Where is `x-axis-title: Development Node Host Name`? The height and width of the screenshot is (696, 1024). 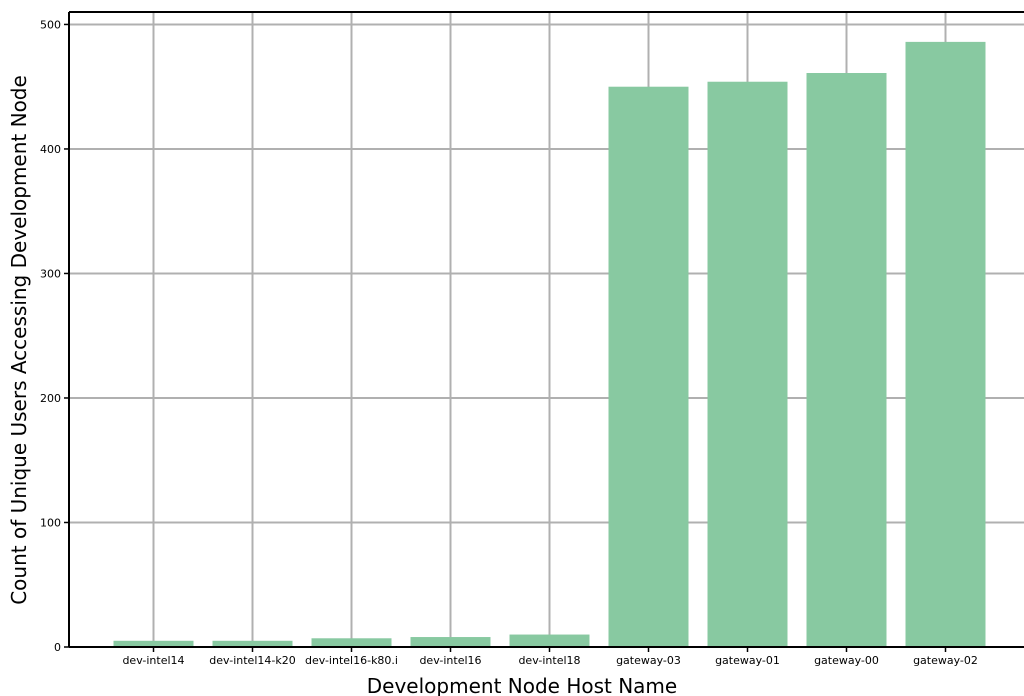
x-axis-title: Development Node Host Name is located at coordinates (522, 685).